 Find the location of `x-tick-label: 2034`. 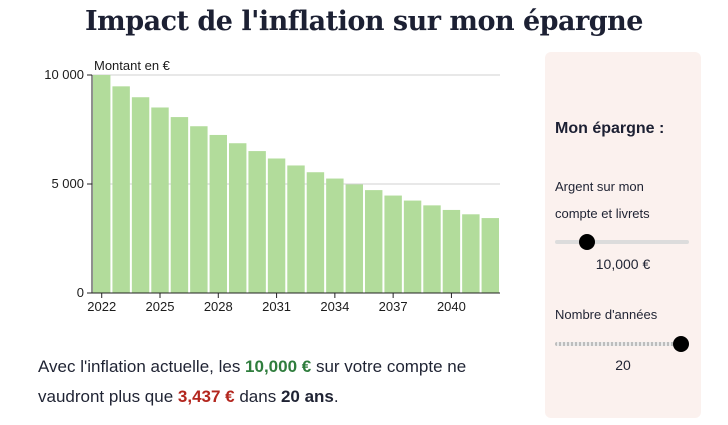

x-tick-label: 2034 is located at coordinates (334, 306).